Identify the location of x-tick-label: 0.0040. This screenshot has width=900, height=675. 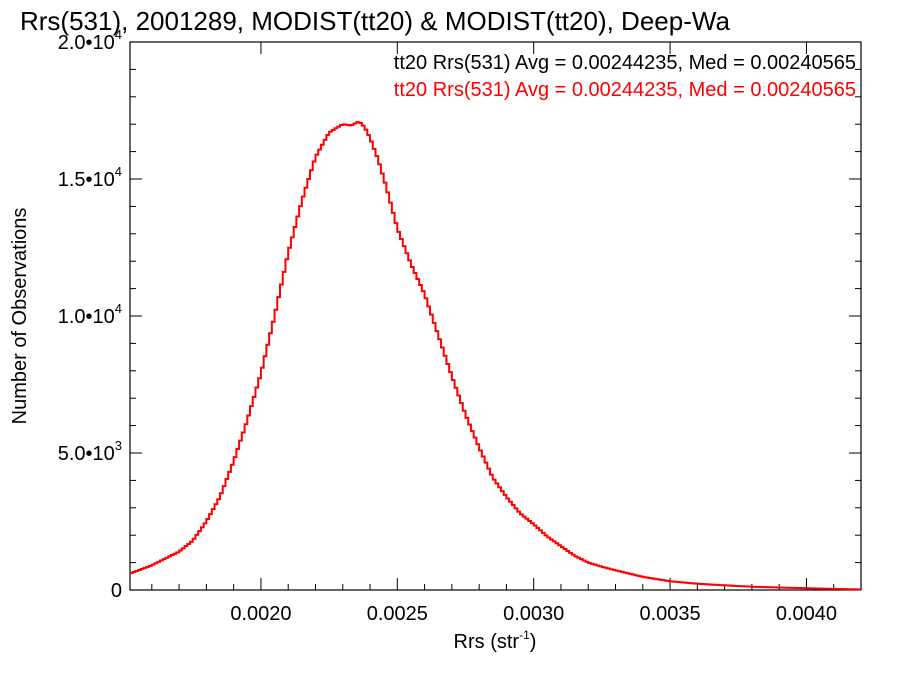
(806, 614).